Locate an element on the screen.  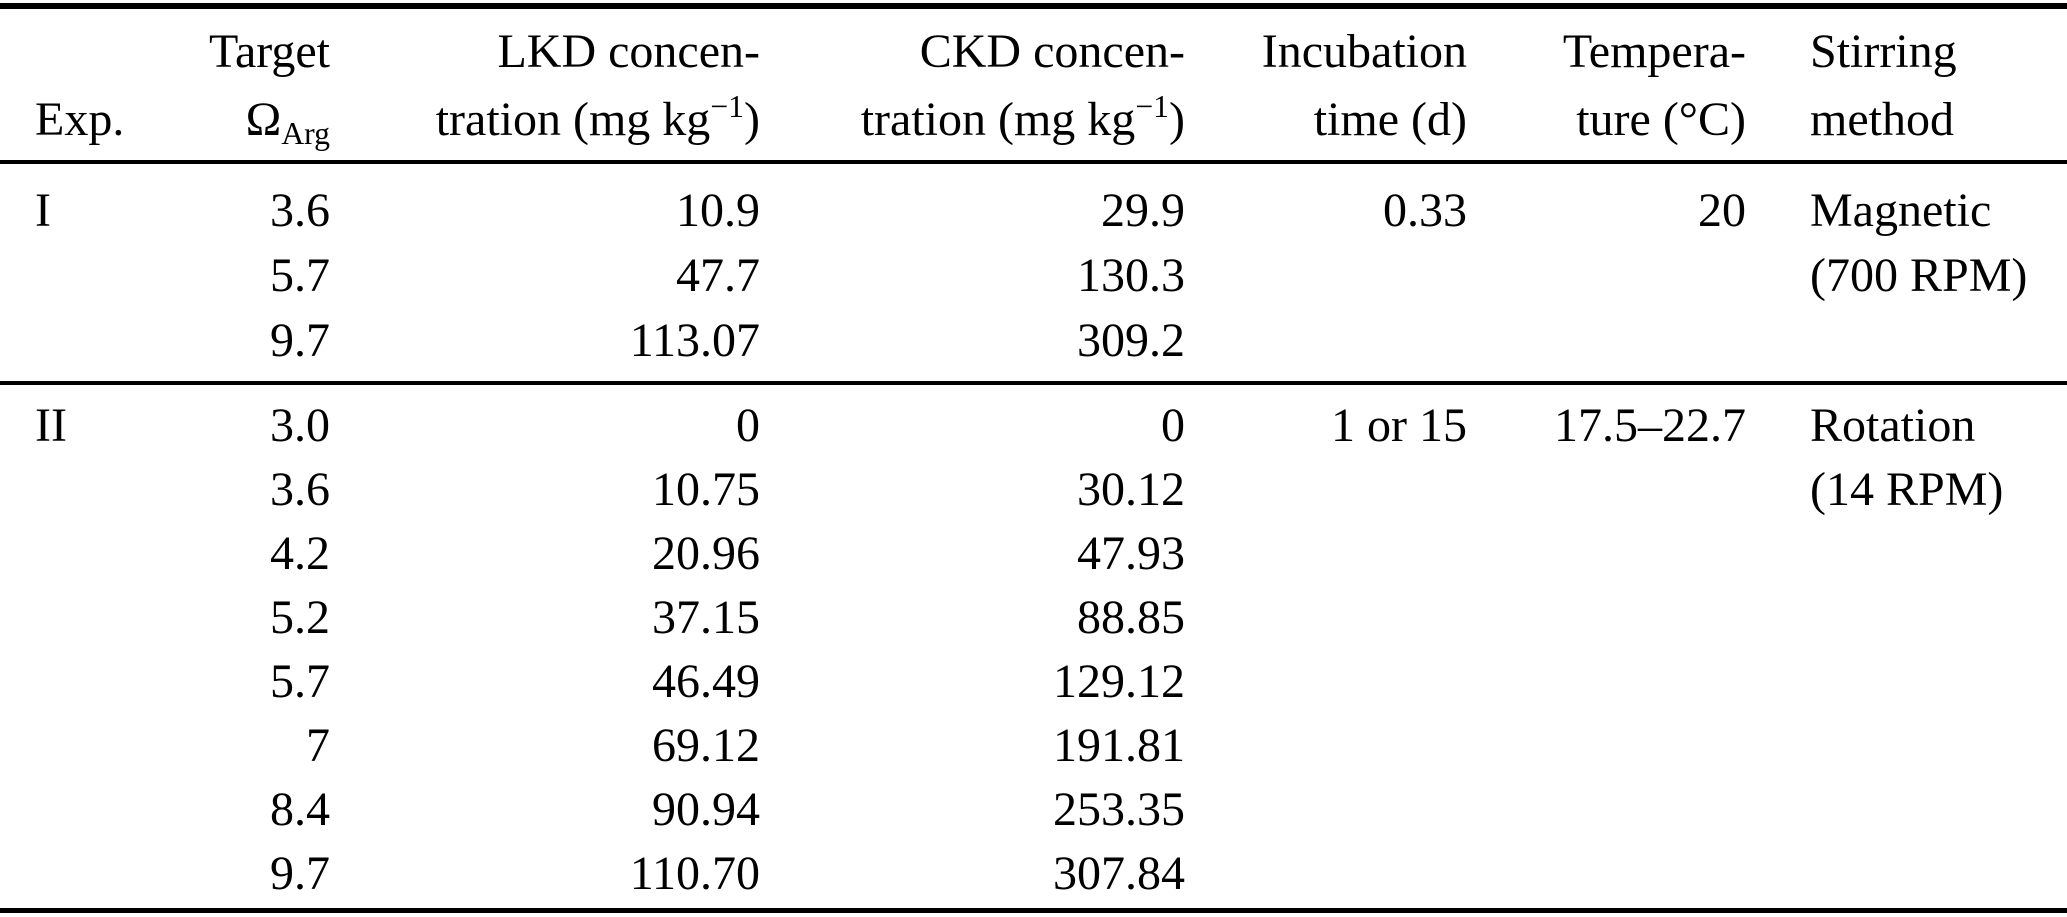
col-header-temperature: Tempera- ture (°C) is located at coordinates (1606, 86).